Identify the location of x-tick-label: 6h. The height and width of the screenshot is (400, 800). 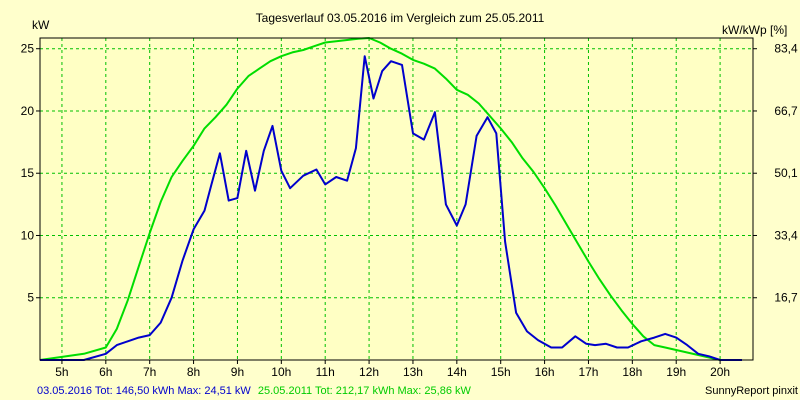
(105, 372).